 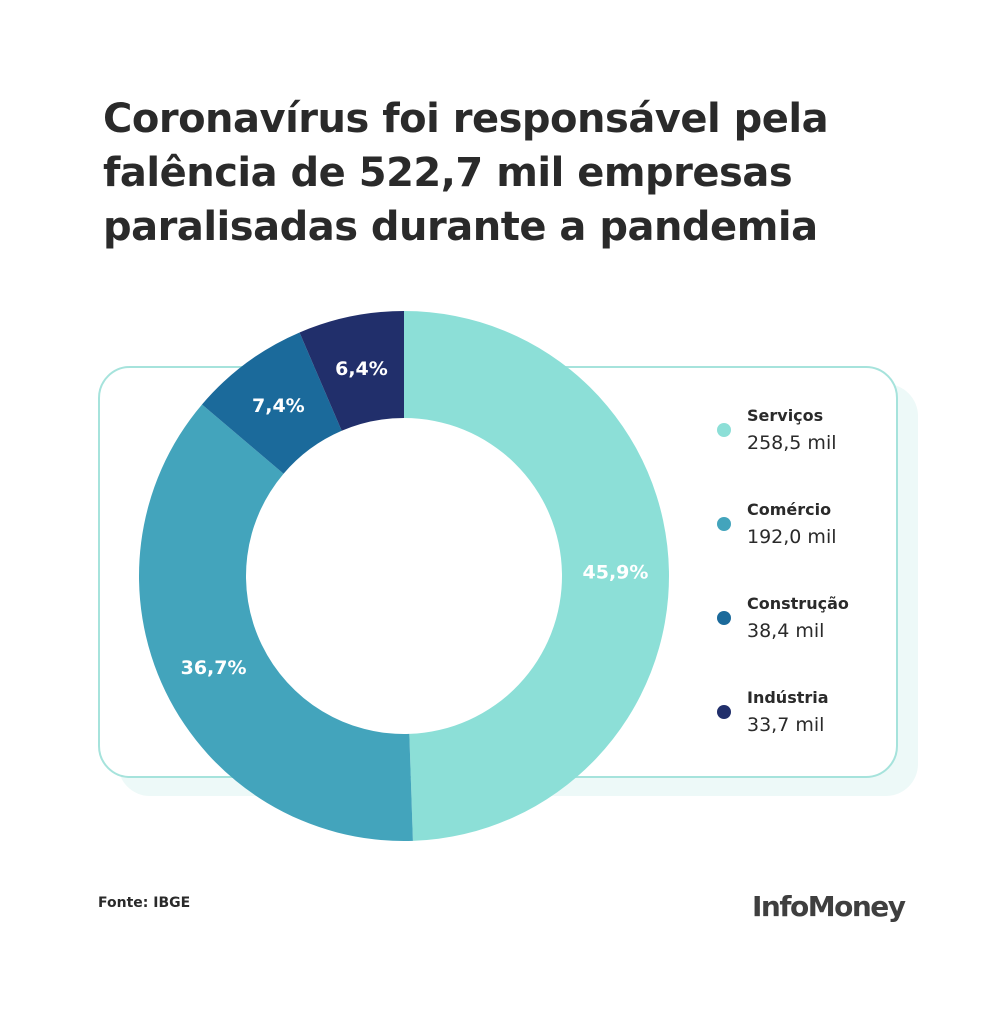 I want to click on legend-label-construcao: Construção, so click(x=798, y=603).